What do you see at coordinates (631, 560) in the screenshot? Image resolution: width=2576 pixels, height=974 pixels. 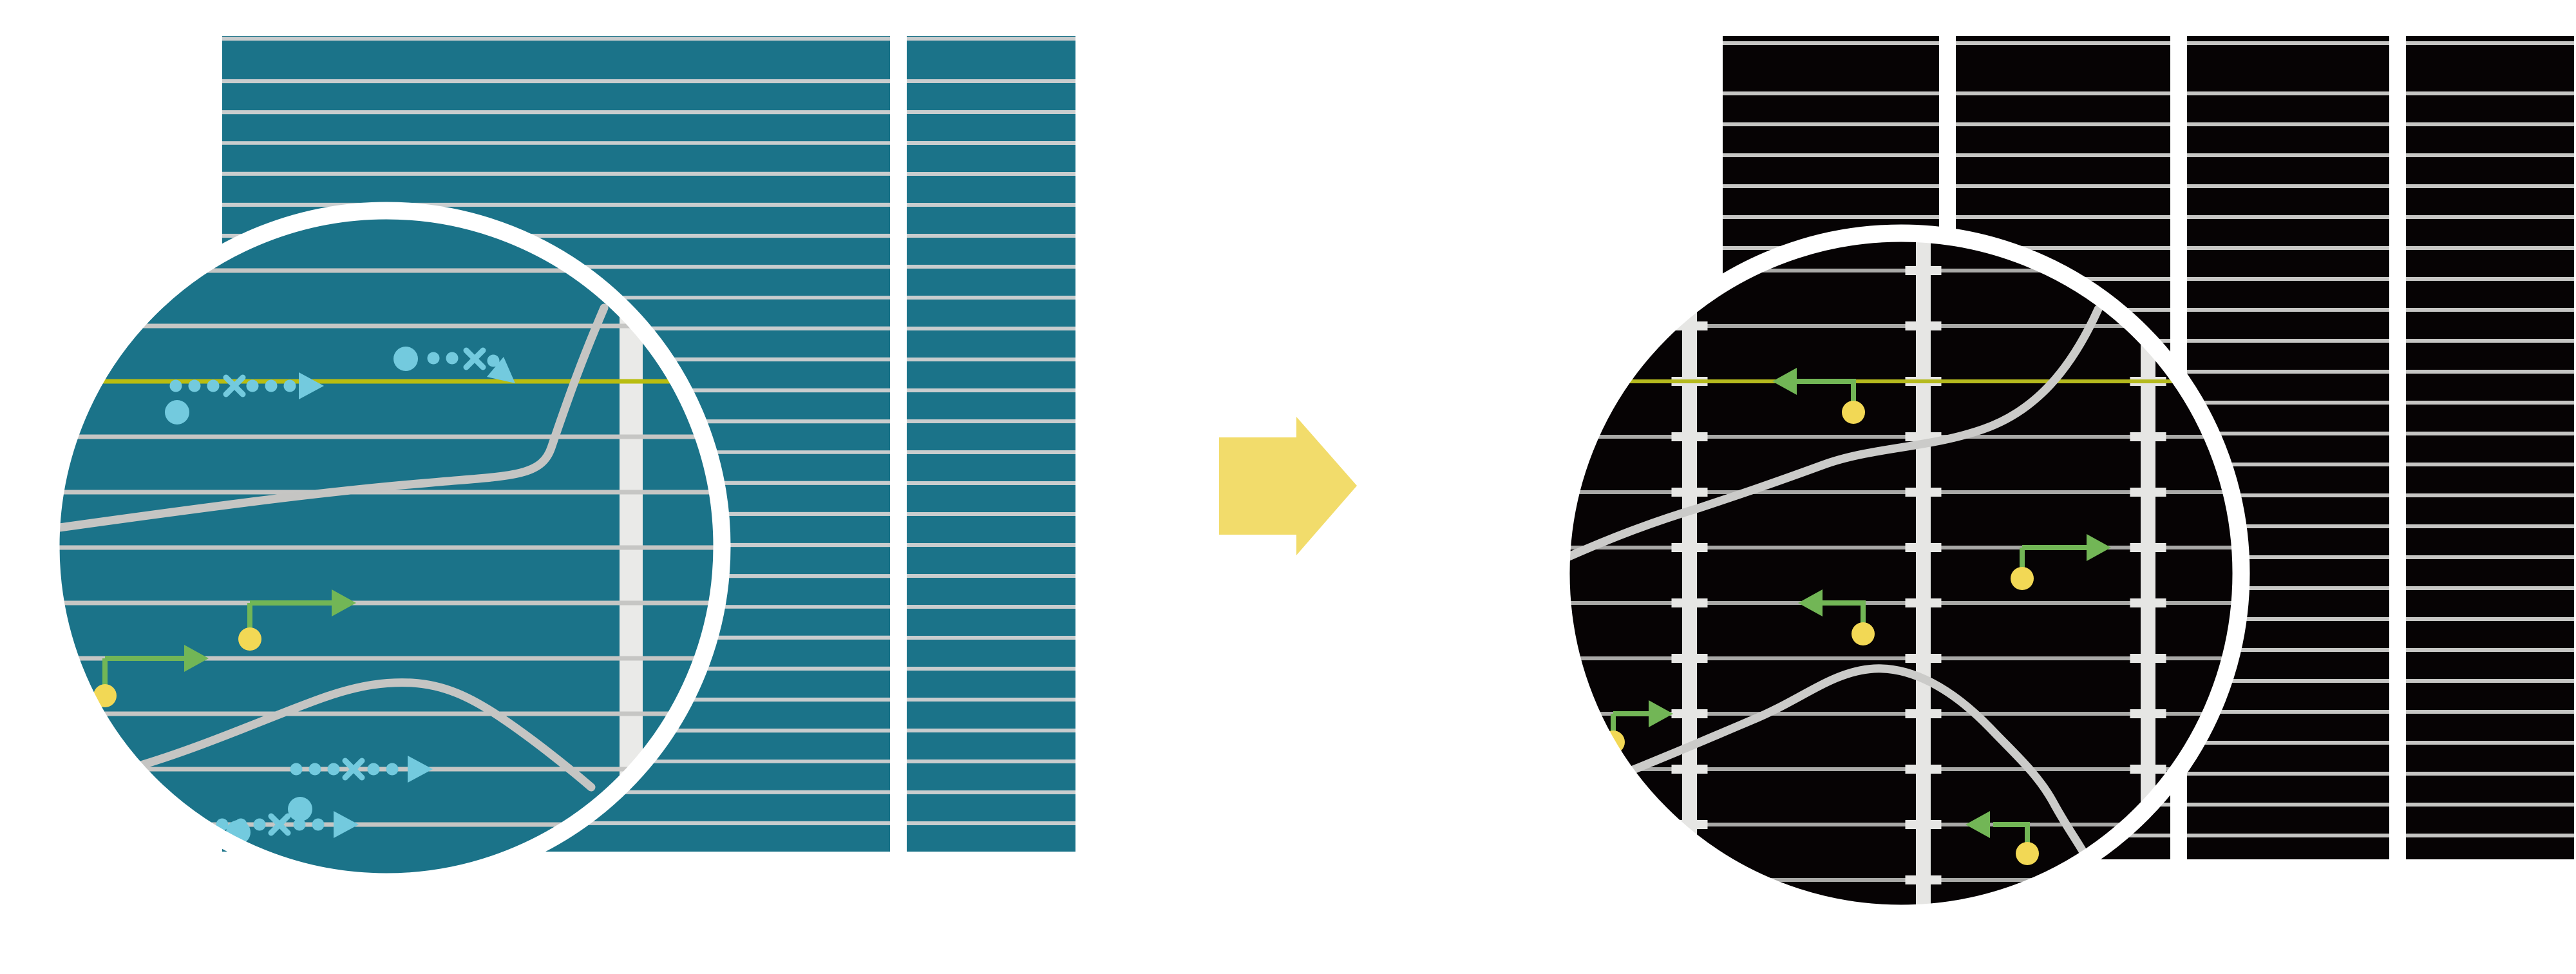 I see `busbar-strip` at bounding box center [631, 560].